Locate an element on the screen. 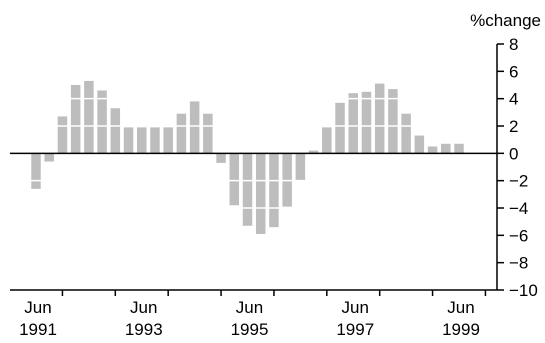 The image size is (545, 343). x-tick-label-year: 1997 is located at coordinates (355, 329).